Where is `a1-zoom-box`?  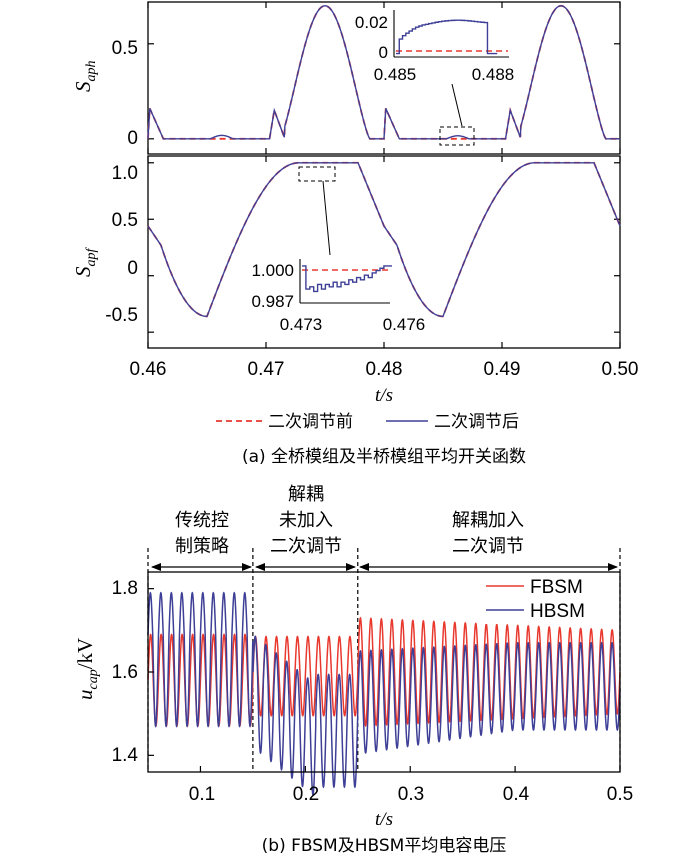
a1-zoom-box is located at coordinates (457, 136).